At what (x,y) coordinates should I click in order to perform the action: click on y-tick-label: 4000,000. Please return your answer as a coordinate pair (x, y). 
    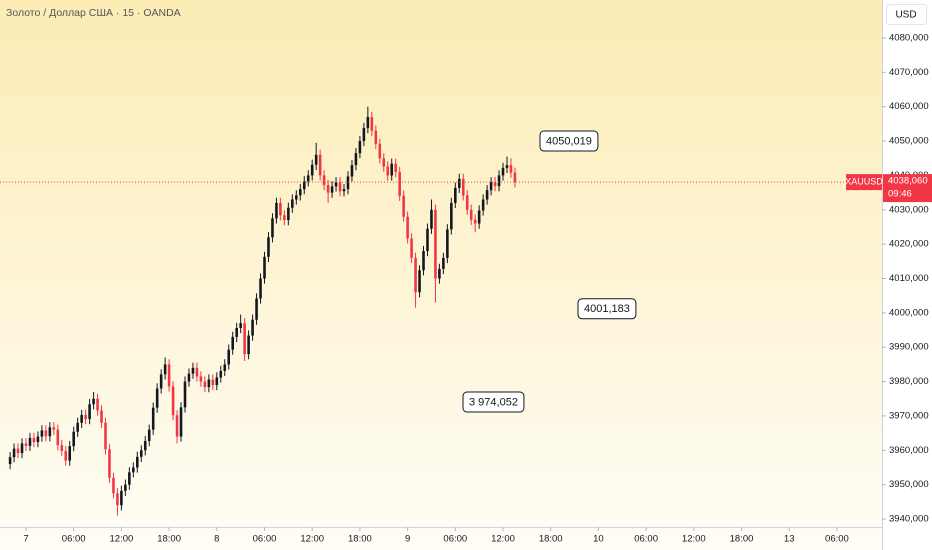
    Looking at the image, I should click on (909, 312).